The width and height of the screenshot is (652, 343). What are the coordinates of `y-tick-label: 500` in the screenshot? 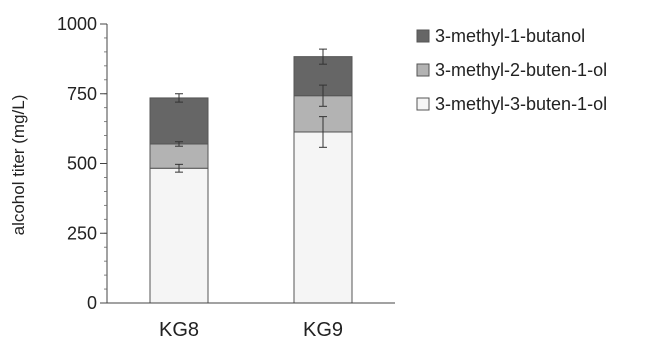 It's located at (82, 164).